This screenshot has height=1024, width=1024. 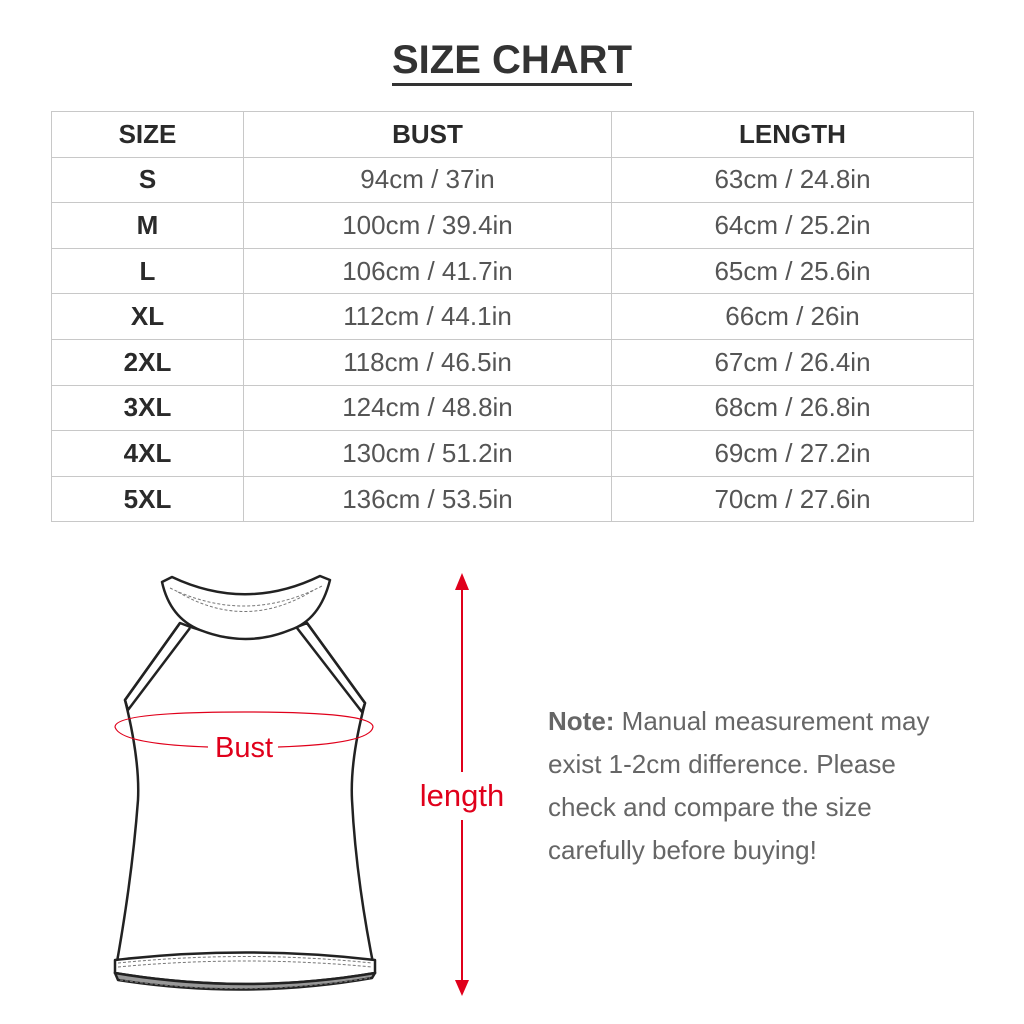 I want to click on cell-size: 2XL, so click(x=147, y=362).